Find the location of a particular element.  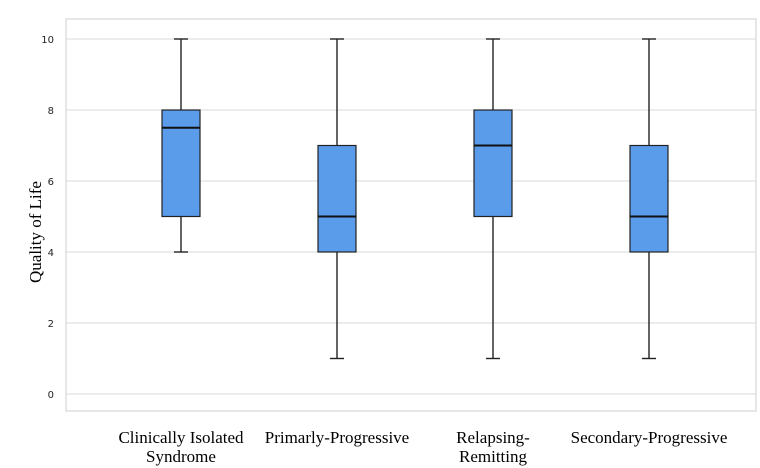

y-axis-label: Quality of Life is located at coordinates (35, 232).